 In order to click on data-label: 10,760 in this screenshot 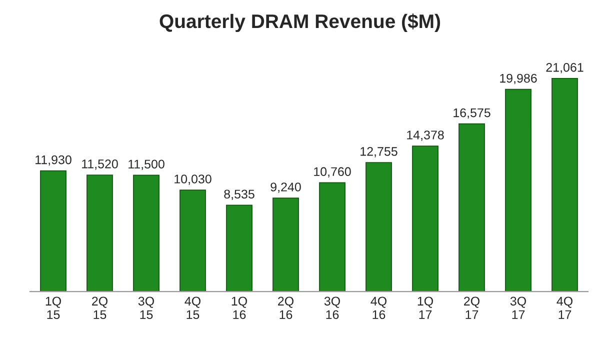, I will do `click(332, 172)`.